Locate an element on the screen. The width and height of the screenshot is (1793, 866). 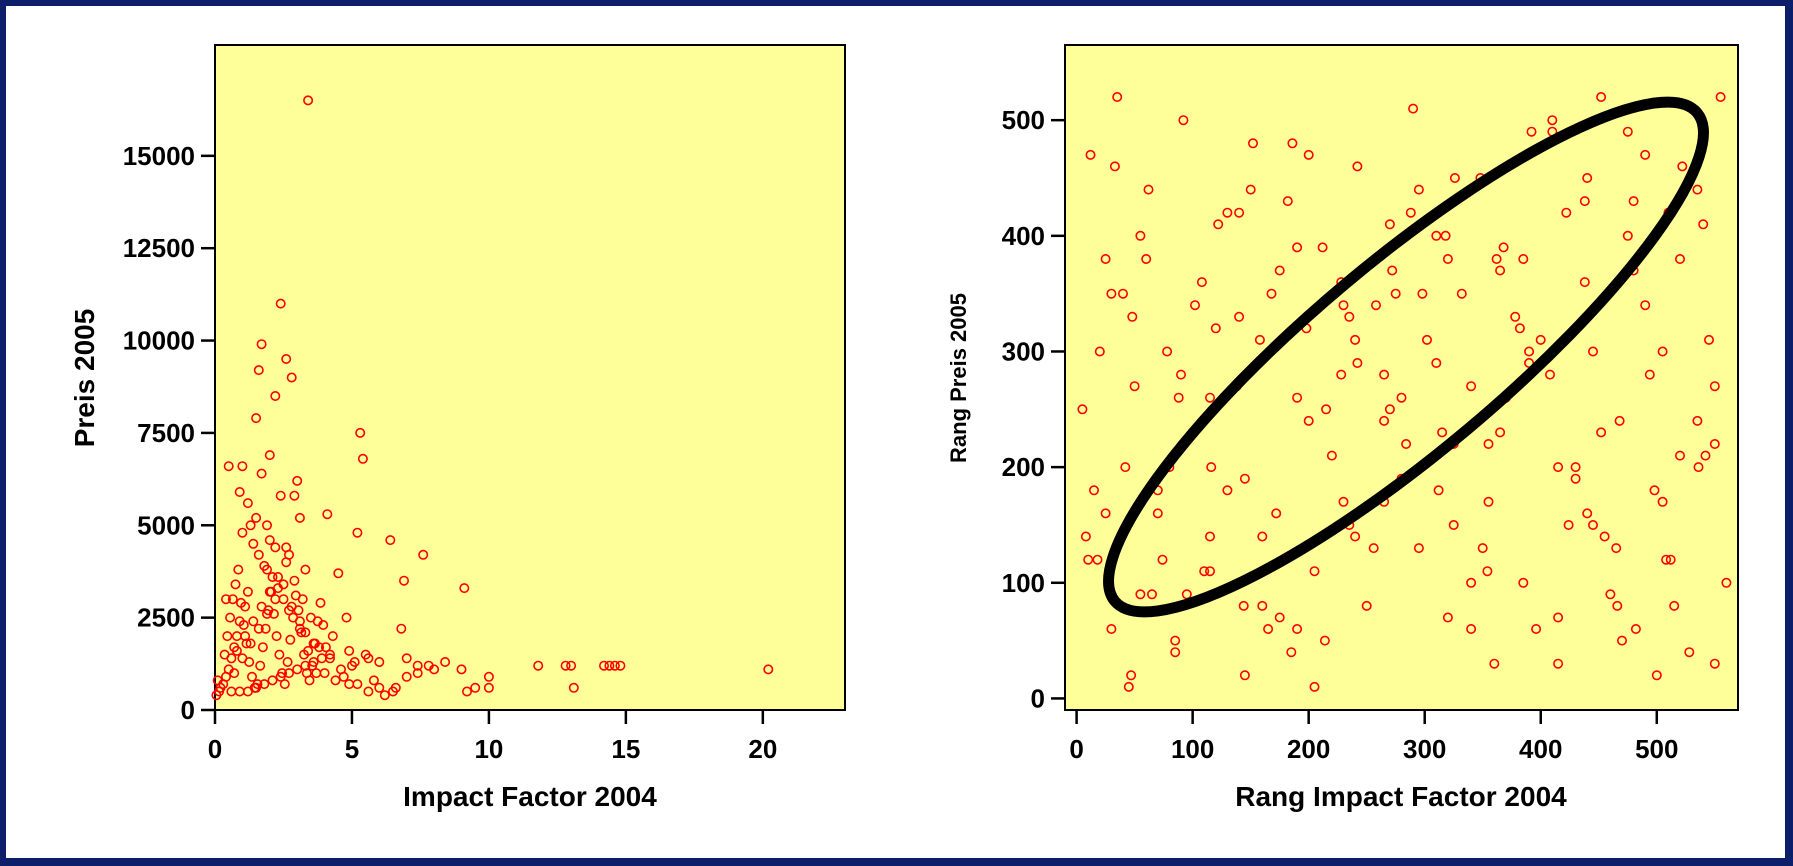
right-y-tick-label: 300 is located at coordinates (1023, 351).